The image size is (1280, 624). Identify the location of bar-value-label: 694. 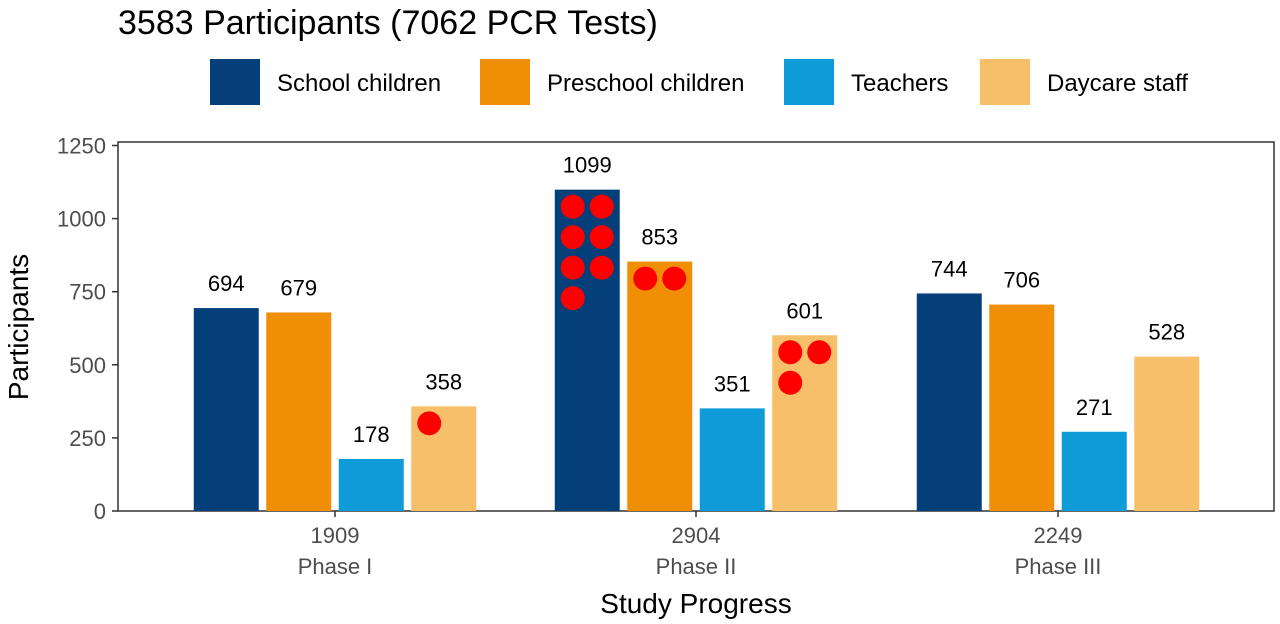
(226, 283).